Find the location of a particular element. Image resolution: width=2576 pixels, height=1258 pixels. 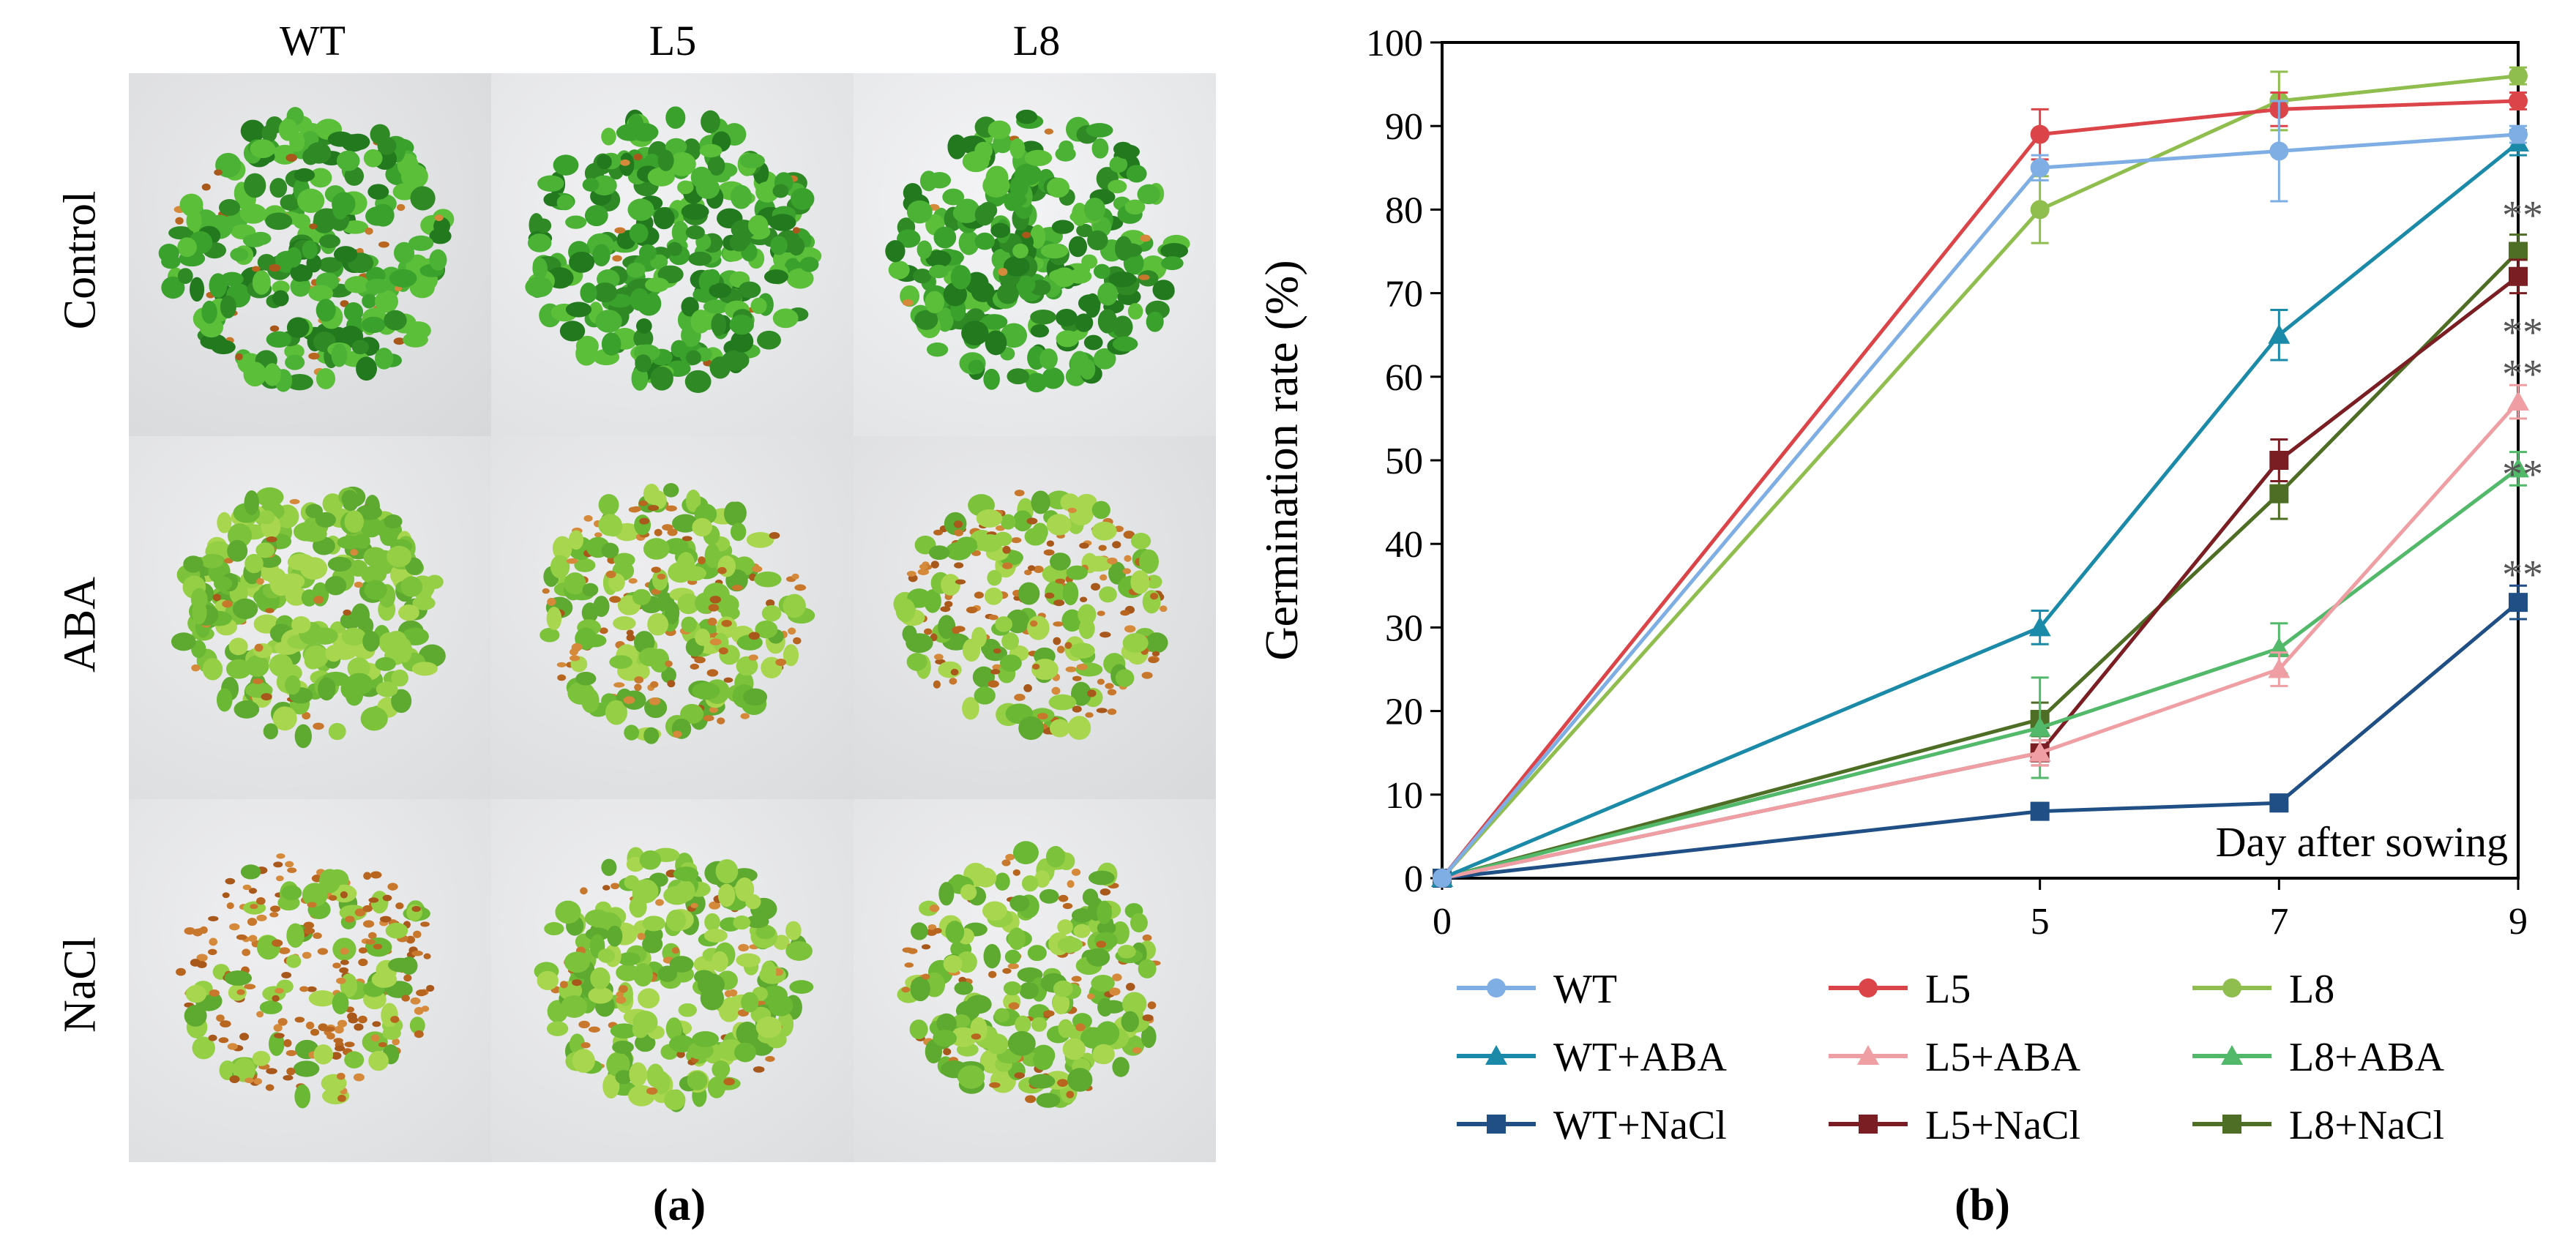

significance-marker: ** is located at coordinates (2522, 332).